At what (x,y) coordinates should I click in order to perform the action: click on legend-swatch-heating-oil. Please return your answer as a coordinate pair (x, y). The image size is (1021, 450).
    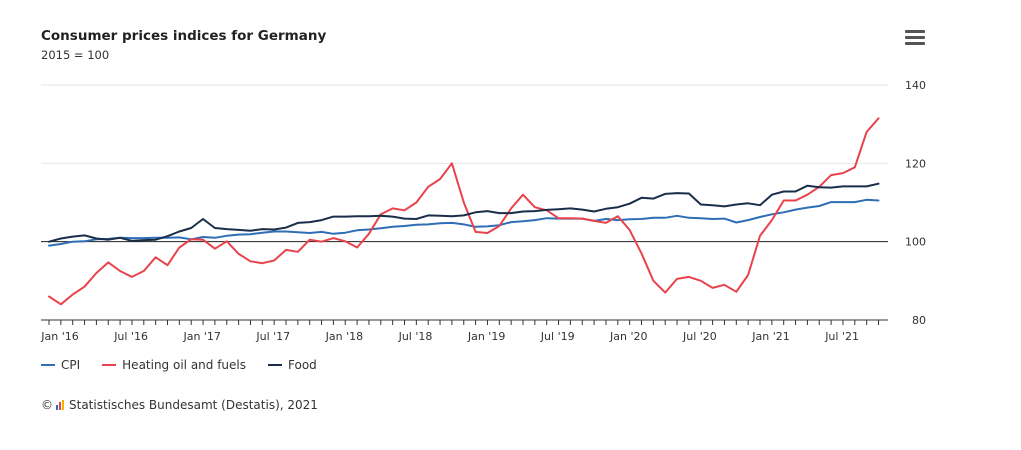
    Looking at the image, I should click on (109, 365).